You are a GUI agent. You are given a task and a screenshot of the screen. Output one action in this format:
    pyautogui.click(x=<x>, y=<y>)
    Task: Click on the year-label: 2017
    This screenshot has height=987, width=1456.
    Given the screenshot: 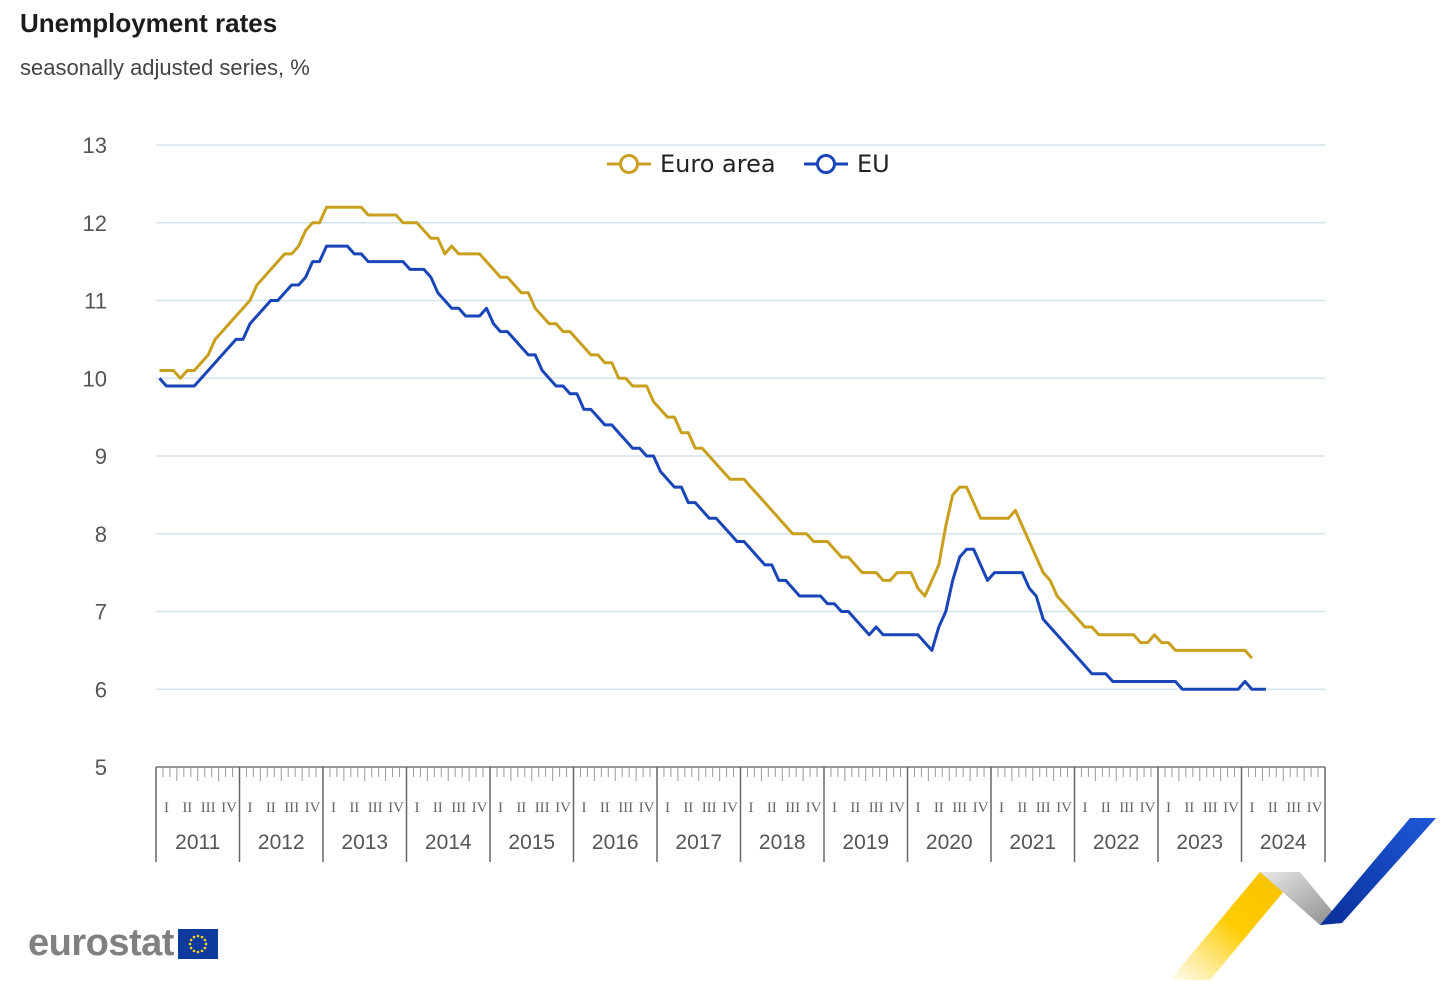 What is the action you would take?
    pyautogui.click(x=698, y=842)
    